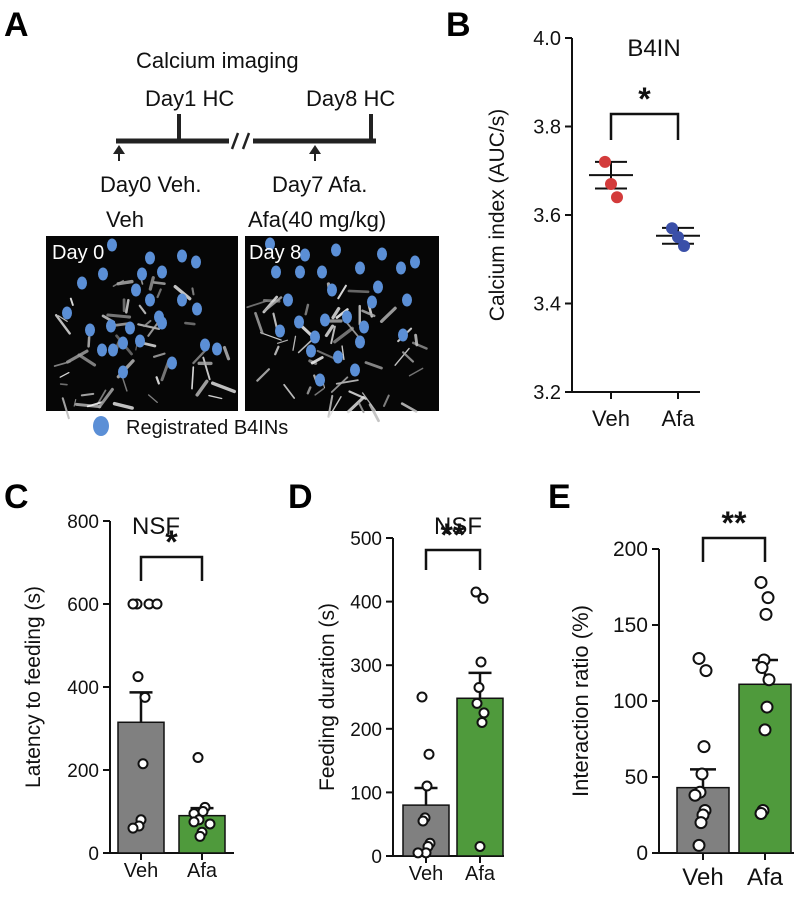  What do you see at coordinates (547, 128) in the screenshot?
I see `y-tick-label: 3.8` at bounding box center [547, 128].